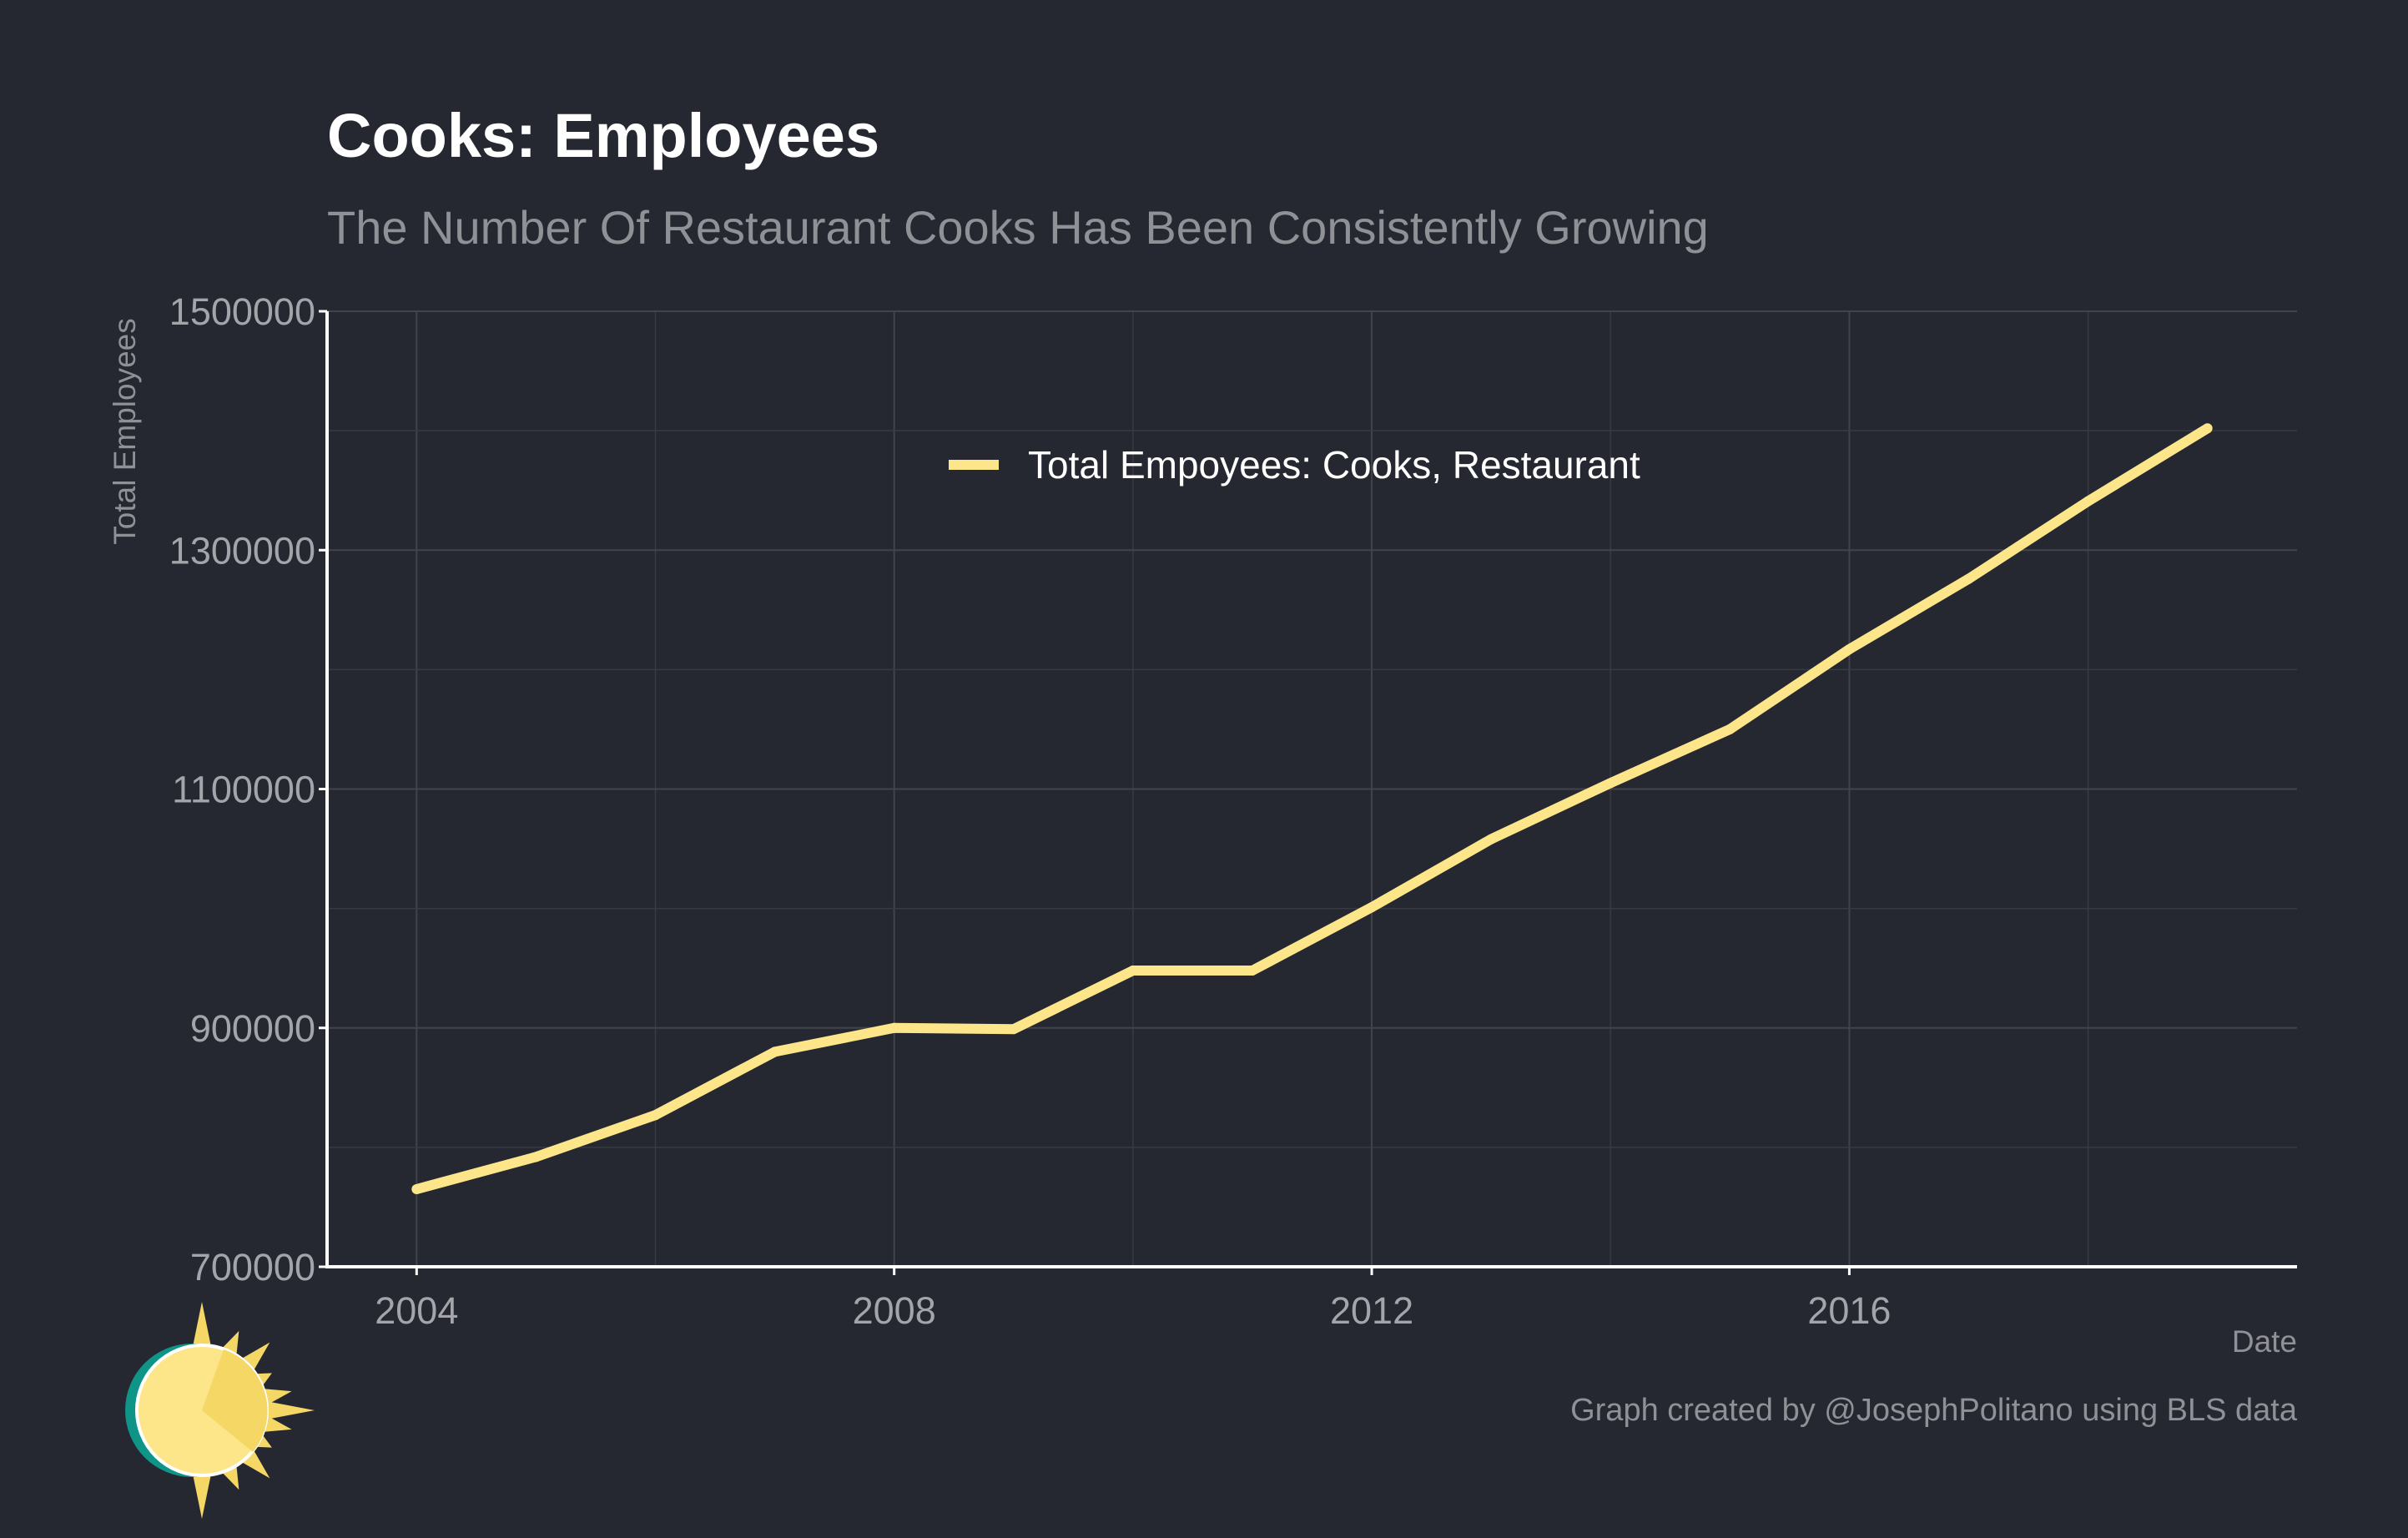  Describe the element at coordinates (242, 311) in the screenshot. I see `y-tick-label: 1500000` at that location.